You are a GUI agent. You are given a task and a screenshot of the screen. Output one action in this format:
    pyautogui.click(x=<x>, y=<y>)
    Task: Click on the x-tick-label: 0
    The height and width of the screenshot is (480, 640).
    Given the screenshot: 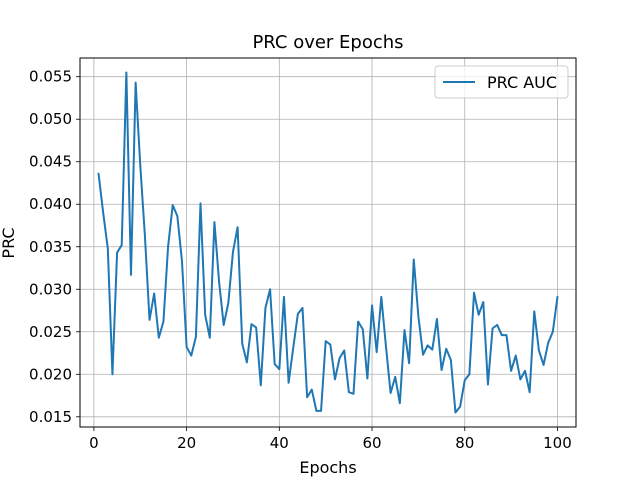 What is the action you would take?
    pyautogui.click(x=94, y=443)
    